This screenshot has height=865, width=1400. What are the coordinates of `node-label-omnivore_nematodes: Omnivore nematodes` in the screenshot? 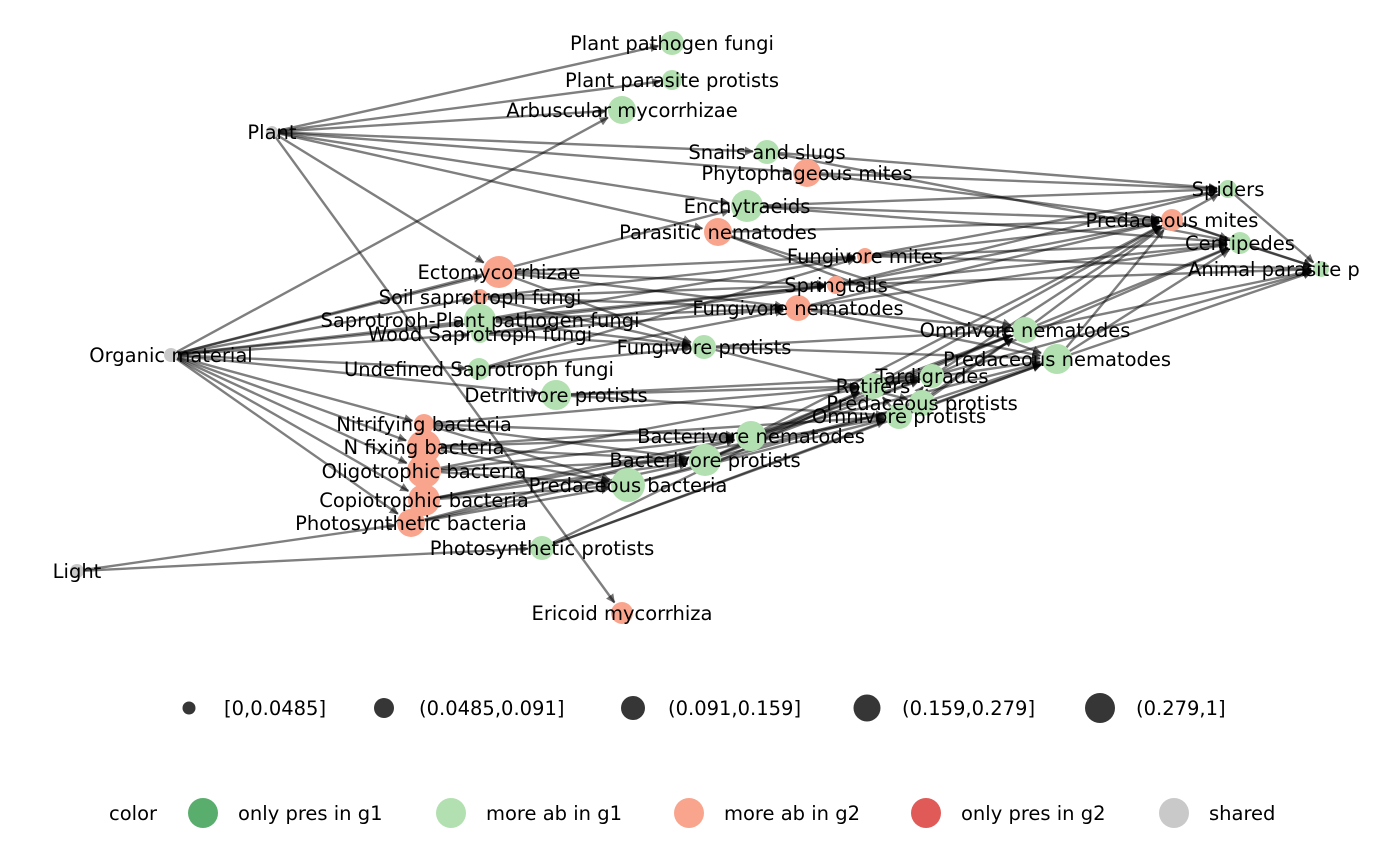 It's located at (1025, 330).